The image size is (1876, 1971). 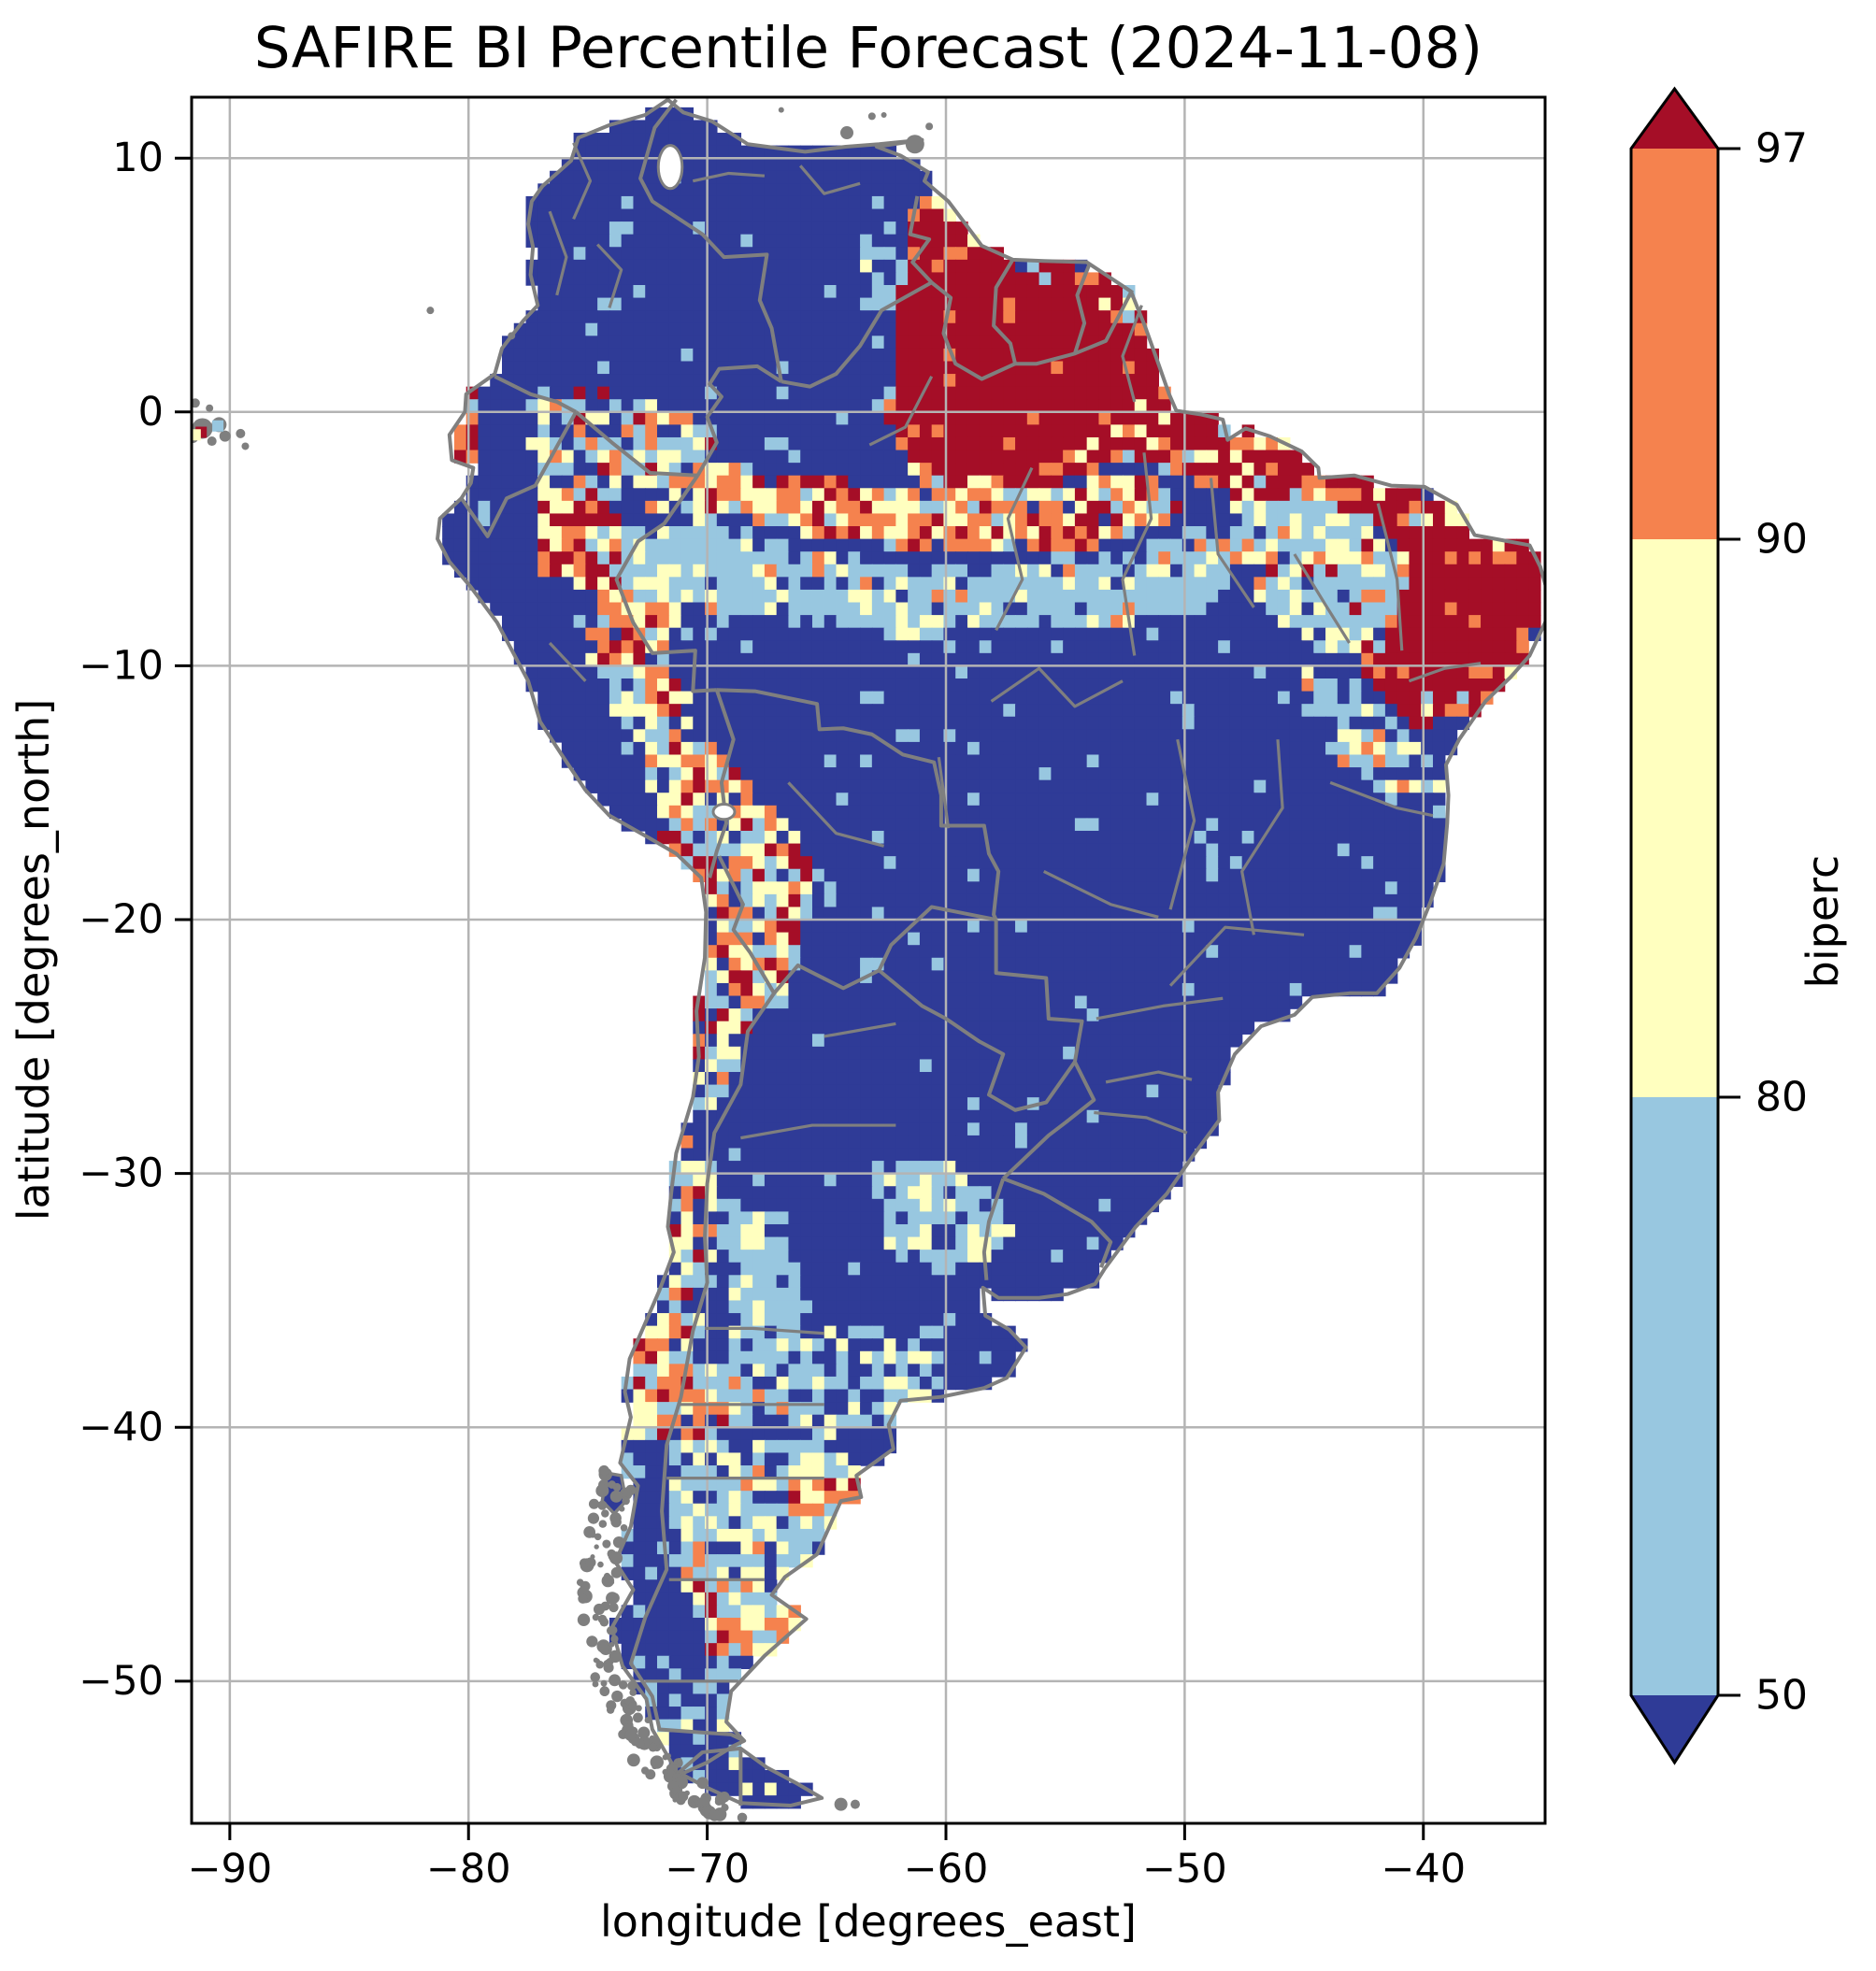 I want to click on x-tick-label: −40, so click(x=1424, y=1869).